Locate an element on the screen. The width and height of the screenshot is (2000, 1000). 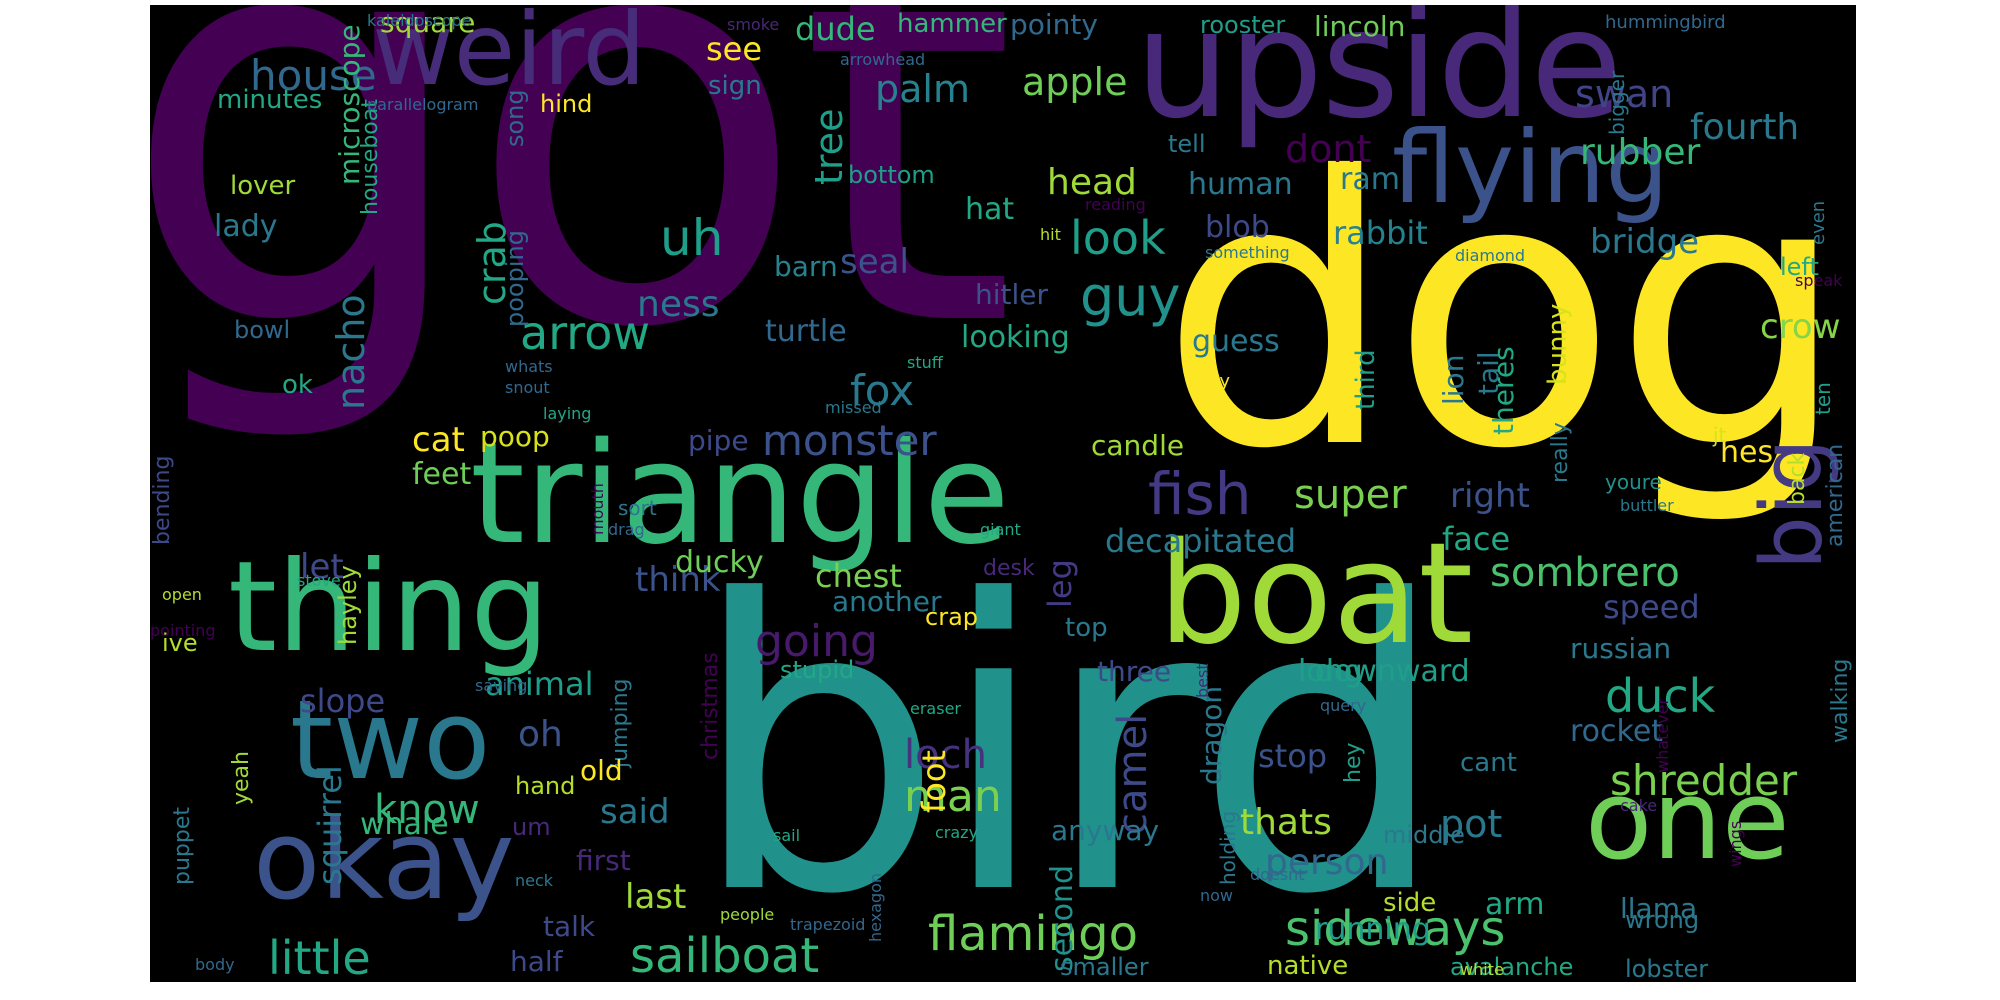
word: neck is located at coordinates (534, 880).